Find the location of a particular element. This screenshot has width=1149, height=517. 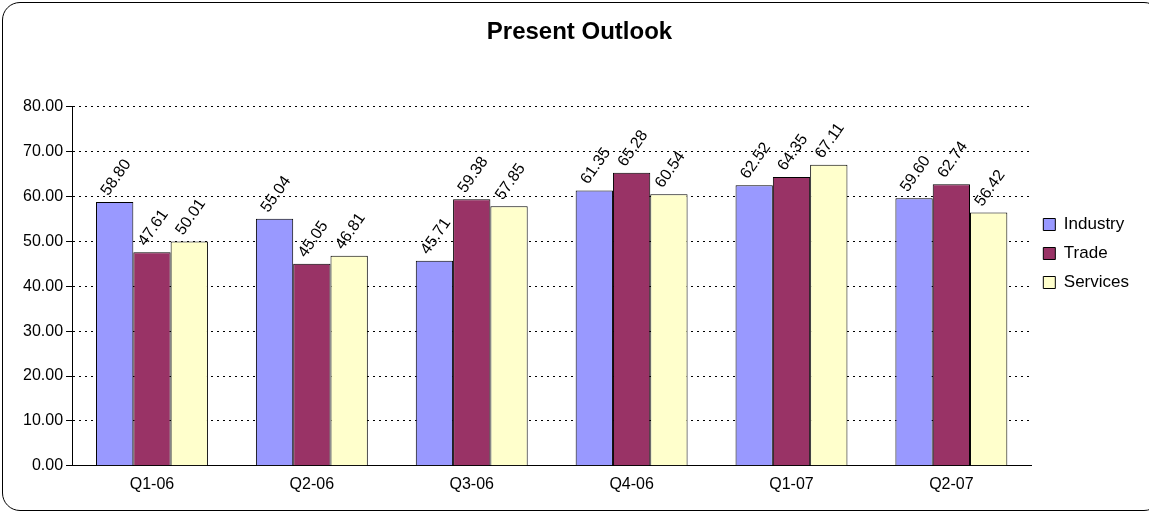

y-tick-label: 80.00 is located at coordinates (43, 106).